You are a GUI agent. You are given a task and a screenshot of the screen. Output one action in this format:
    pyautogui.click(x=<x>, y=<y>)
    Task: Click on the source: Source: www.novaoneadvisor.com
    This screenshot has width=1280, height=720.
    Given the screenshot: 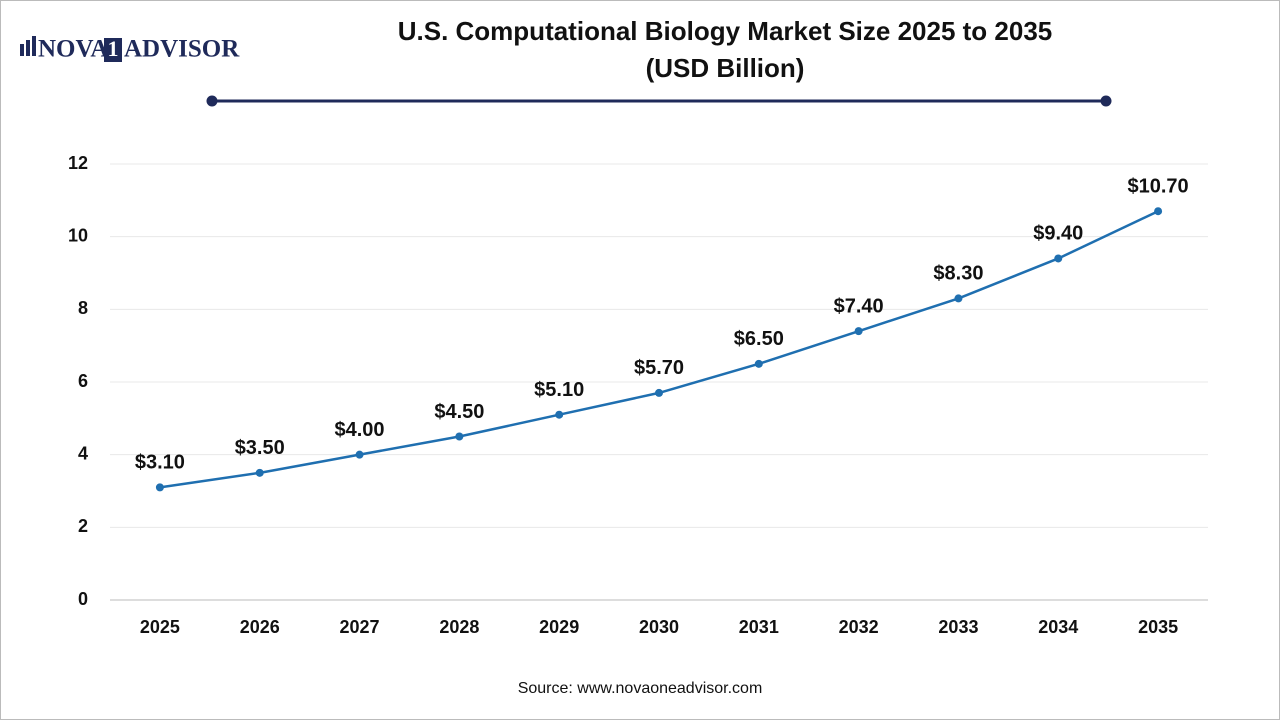 What is the action you would take?
    pyautogui.click(x=640, y=688)
    